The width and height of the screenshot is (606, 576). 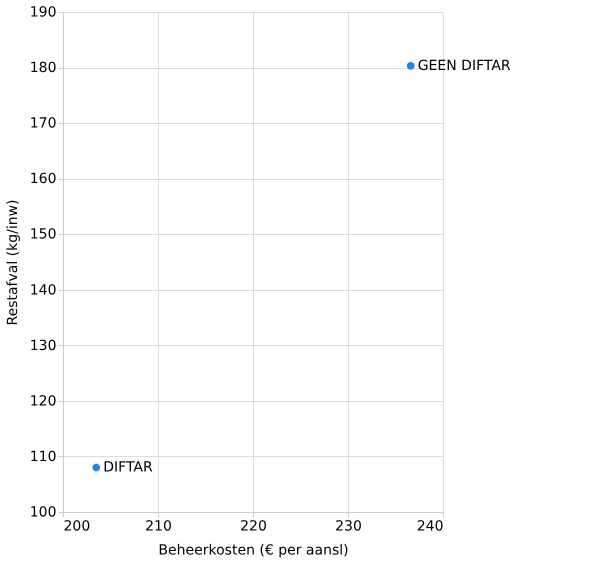 What do you see at coordinates (253, 526) in the screenshot?
I see `x-tick-label: 220` at bounding box center [253, 526].